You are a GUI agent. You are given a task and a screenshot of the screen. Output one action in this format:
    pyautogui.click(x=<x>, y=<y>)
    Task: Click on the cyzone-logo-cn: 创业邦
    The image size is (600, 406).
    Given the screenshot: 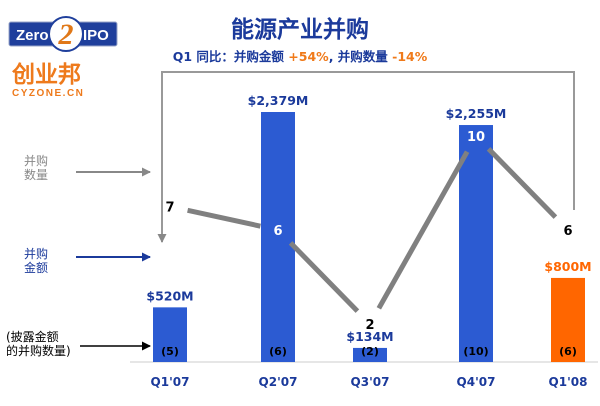 What is the action you would take?
    pyautogui.click(x=46, y=75)
    